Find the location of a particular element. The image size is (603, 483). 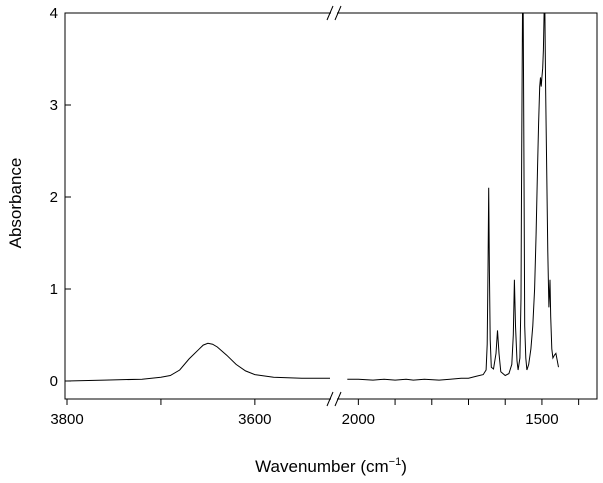

axis-break-group is located at coordinates (334, 206).